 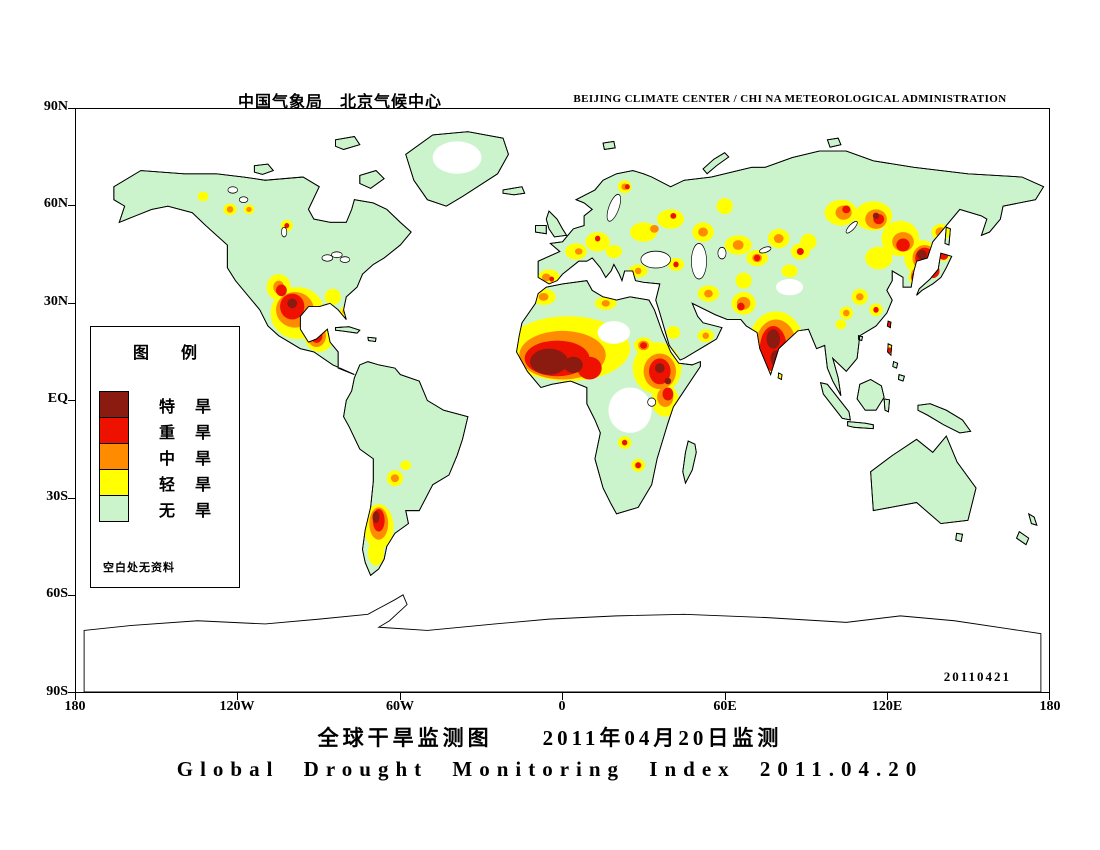 What do you see at coordinates (156, 508) in the screenshot?
I see `legend-row-none: 无 旱` at bounding box center [156, 508].